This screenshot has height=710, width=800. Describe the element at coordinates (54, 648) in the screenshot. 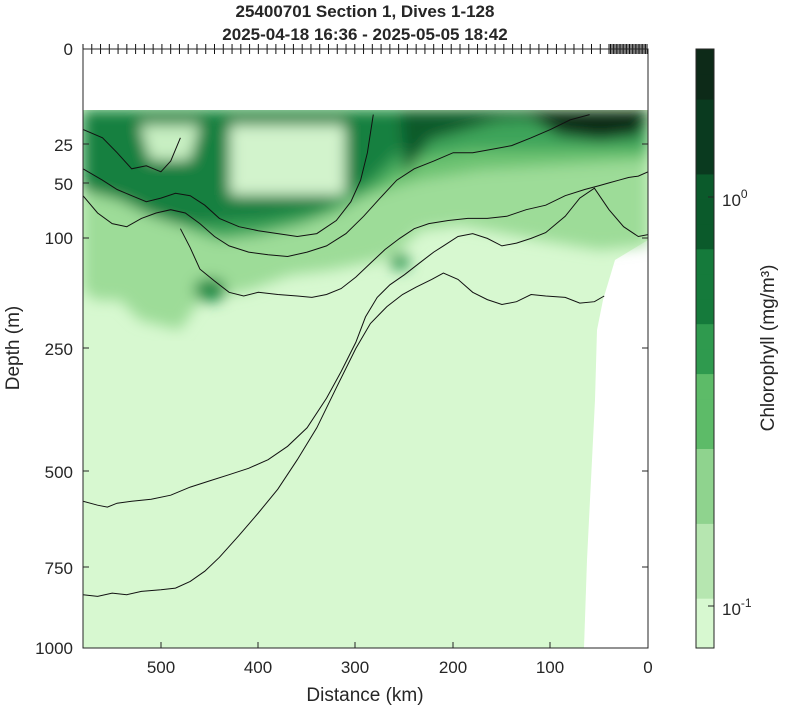

I see `y-tick-label: 1000` at that location.